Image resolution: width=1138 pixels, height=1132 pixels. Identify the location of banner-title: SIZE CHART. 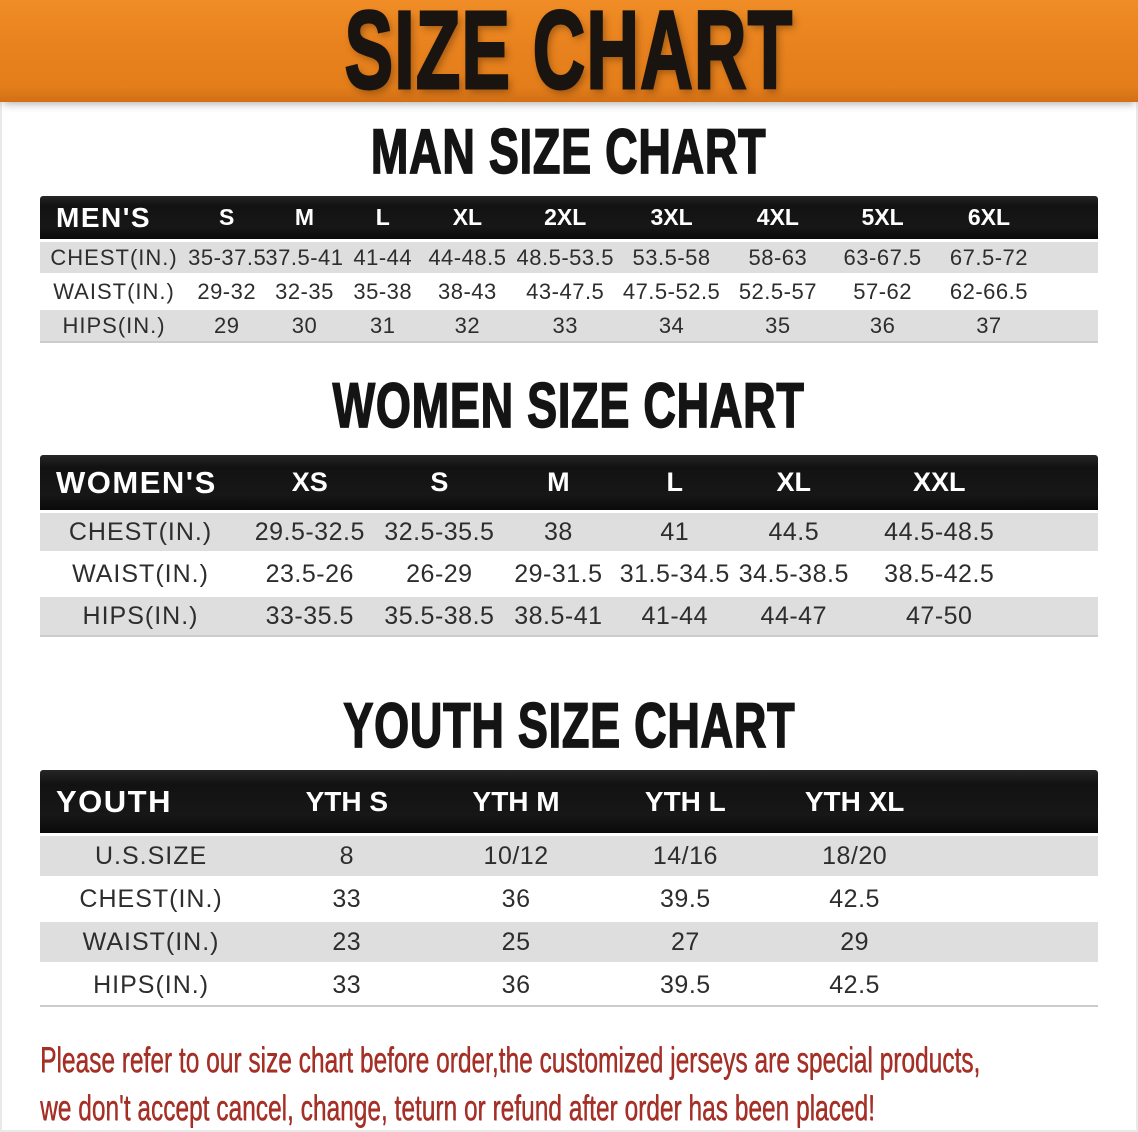
(569, 56).